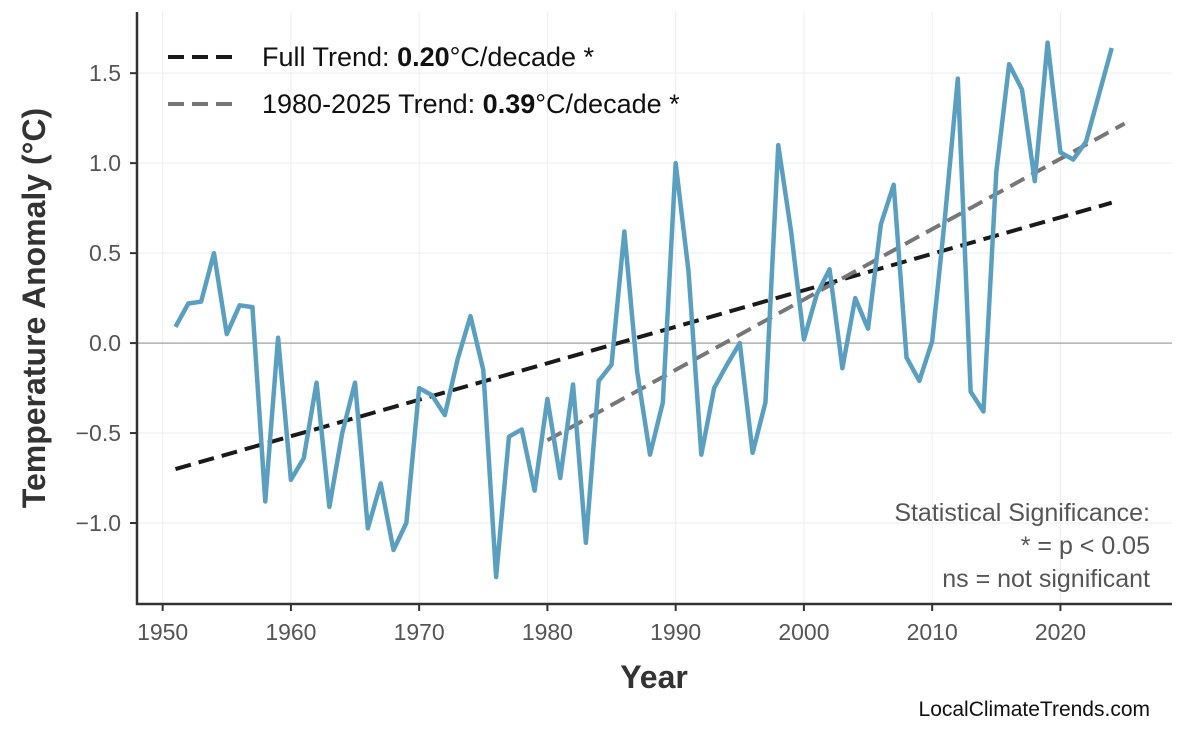 The image size is (1186, 742). I want to click on y-tick-label: 1.5, so click(105, 73).